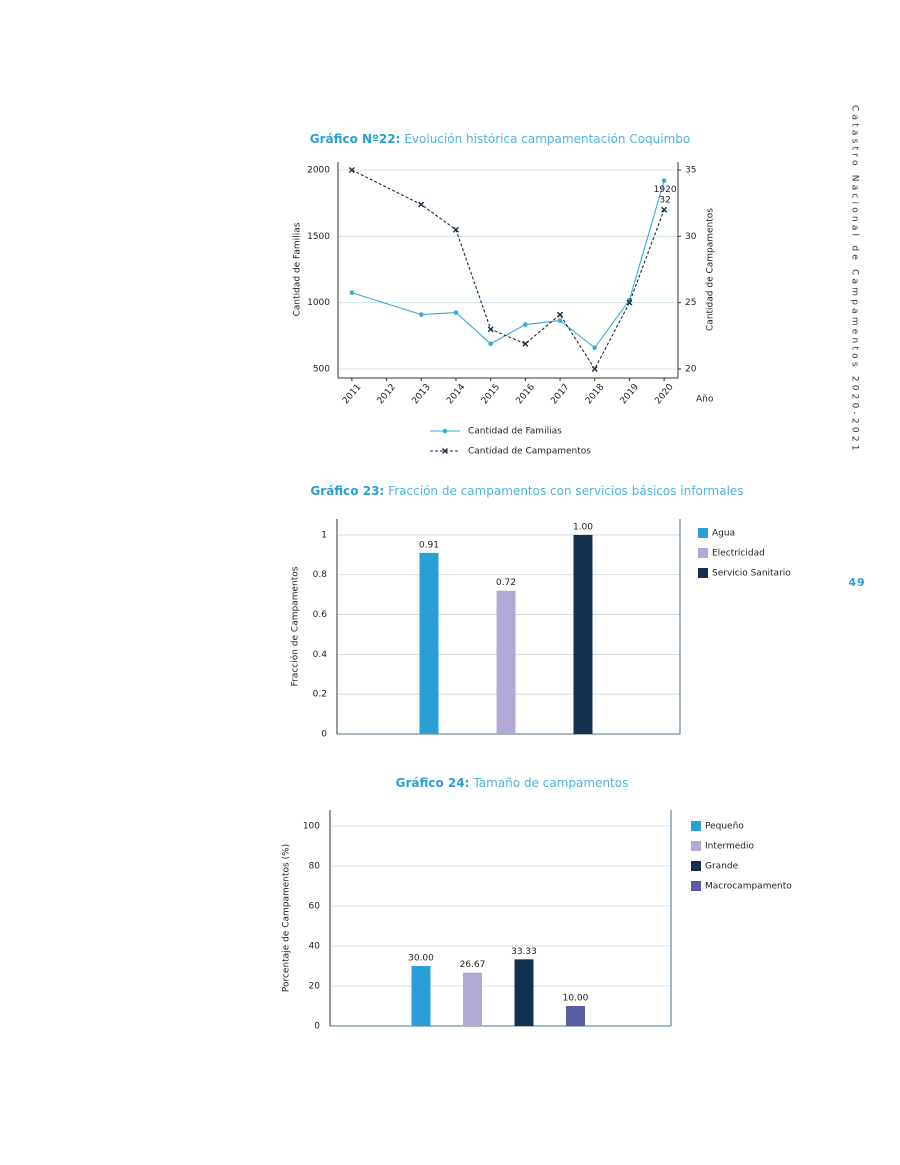 This screenshot has height=1165, width=900. I want to click on x-tick-label: 2019, so click(630, 394).